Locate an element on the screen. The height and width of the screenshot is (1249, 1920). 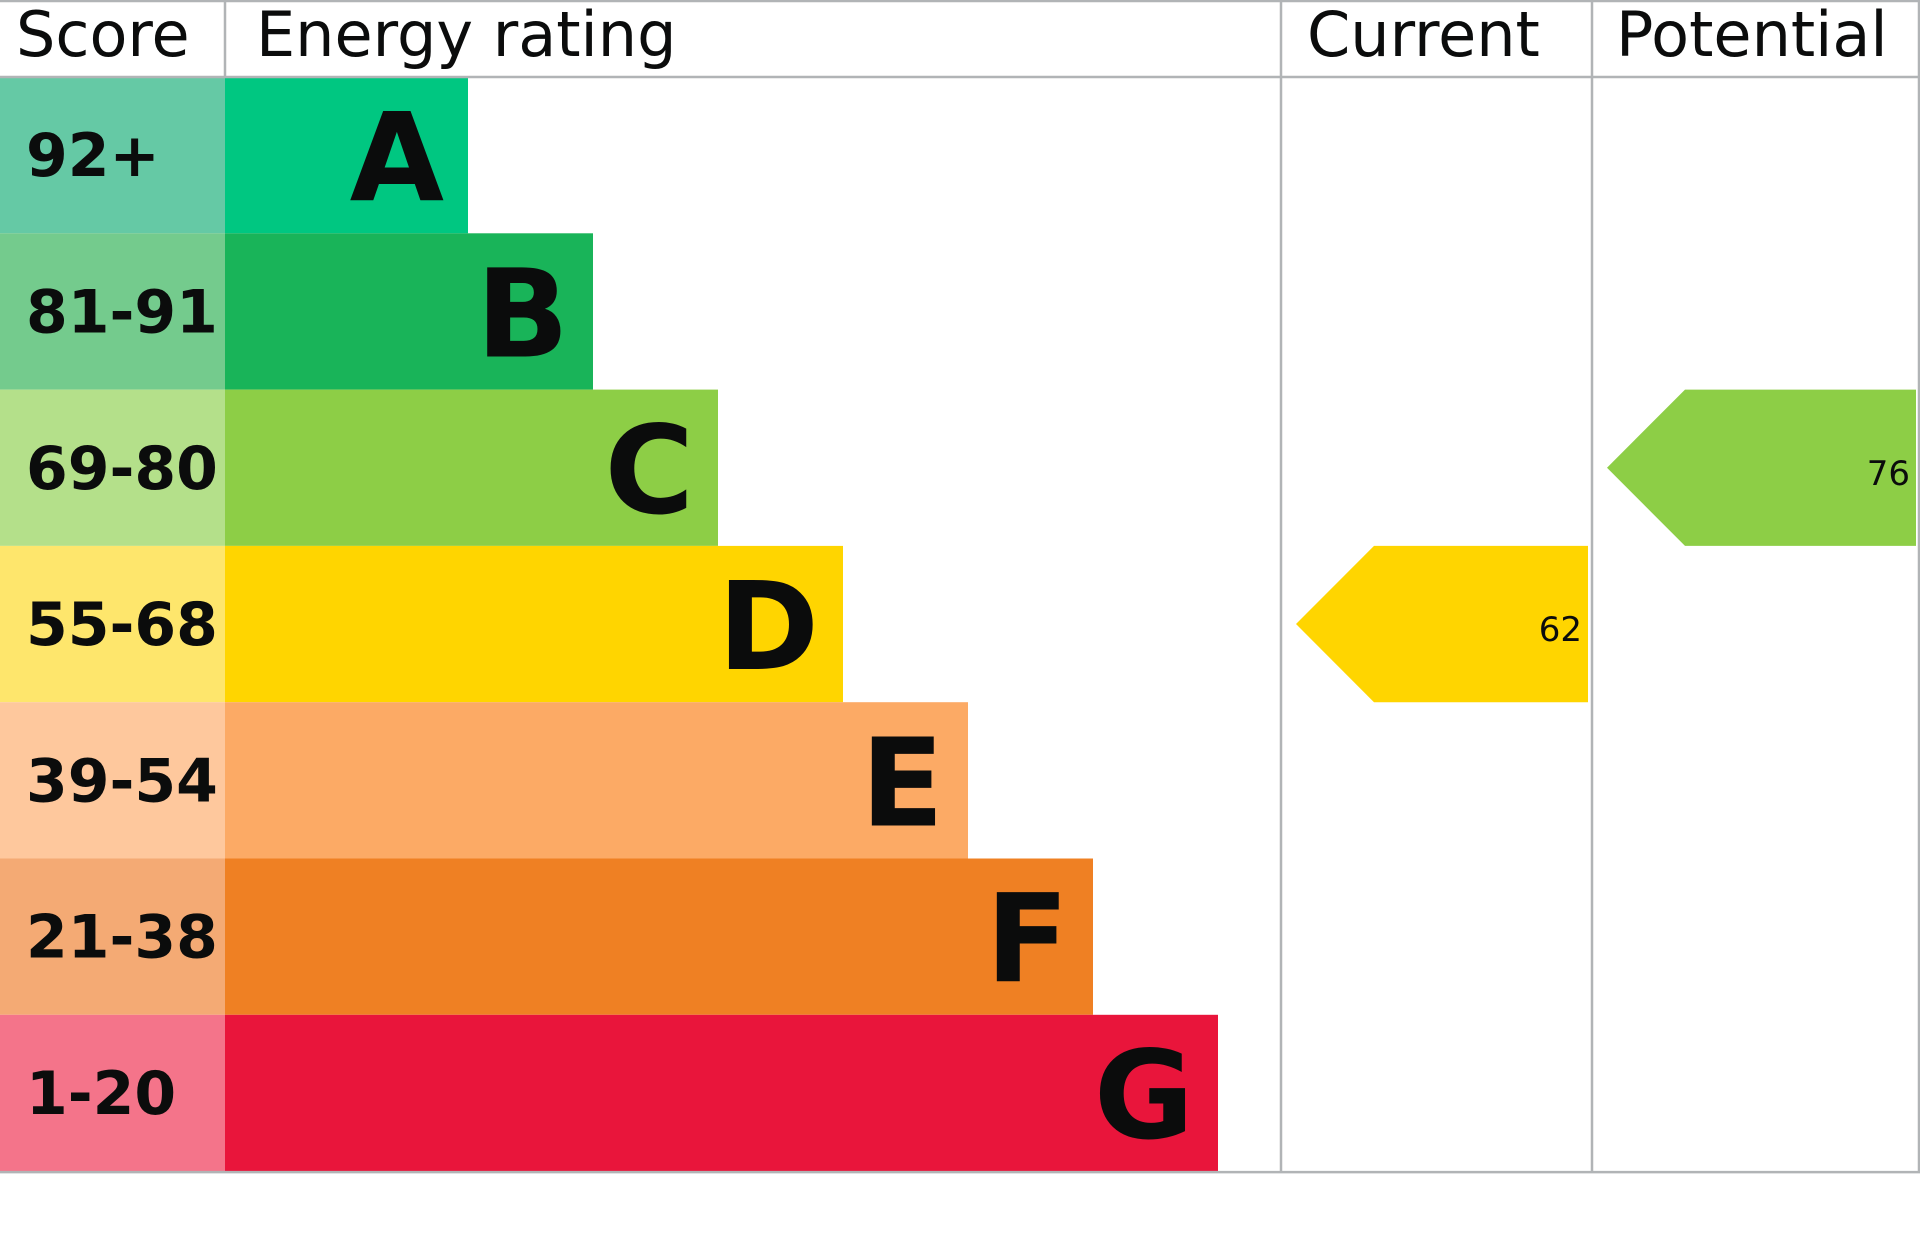
score-cell-A is located at coordinates (112, 155).